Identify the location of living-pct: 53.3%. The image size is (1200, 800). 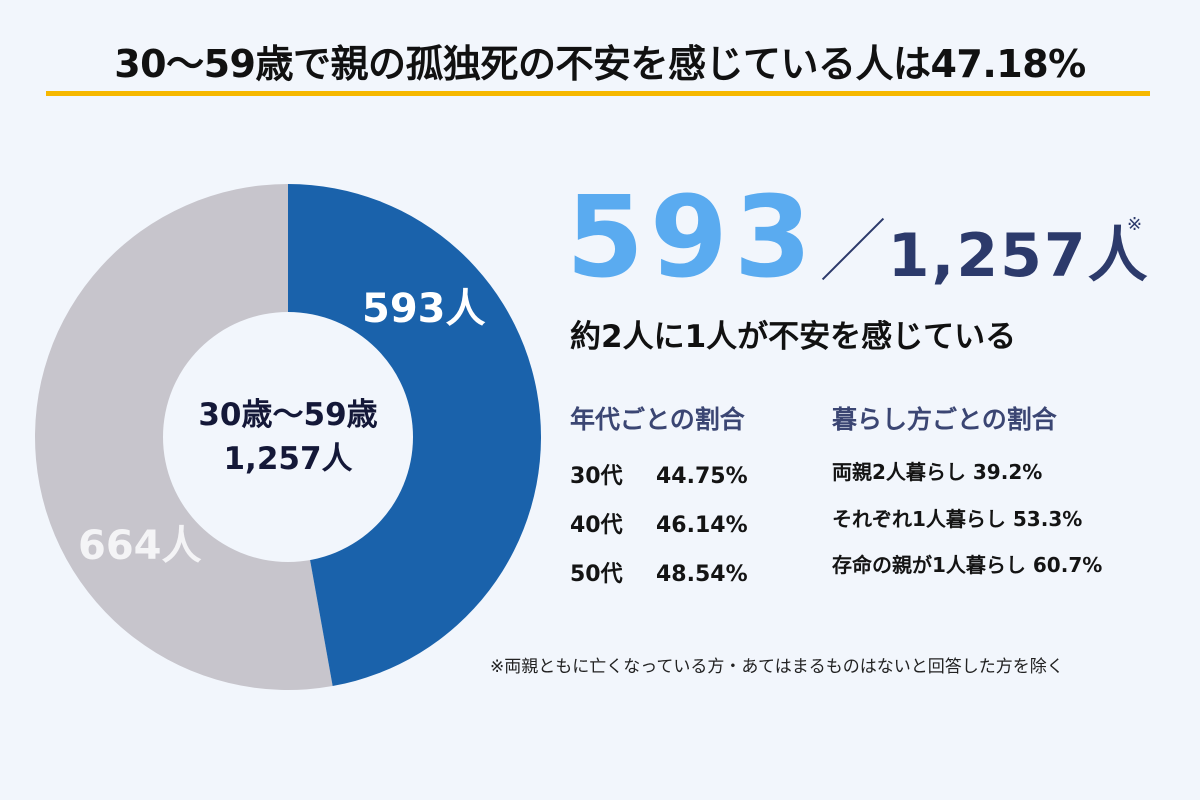
(1047, 519).